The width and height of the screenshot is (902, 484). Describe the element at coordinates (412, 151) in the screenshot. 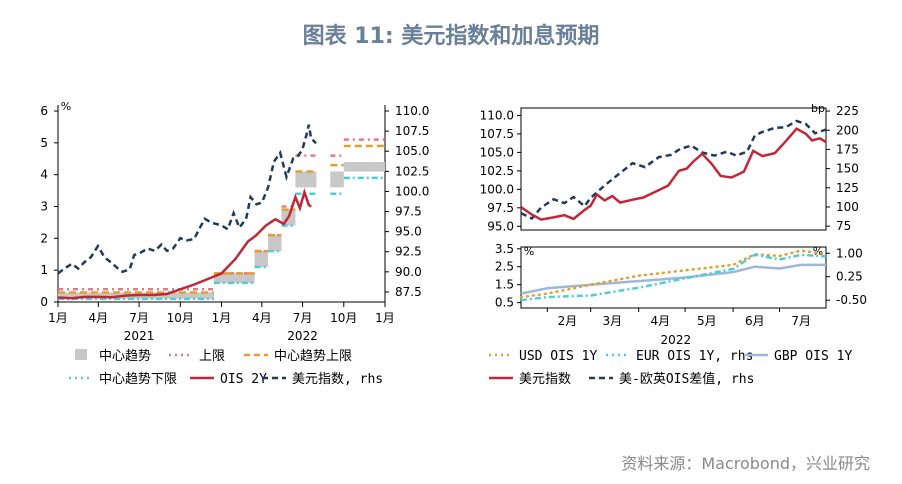

I see `y2-tick-label: 105.0` at that location.